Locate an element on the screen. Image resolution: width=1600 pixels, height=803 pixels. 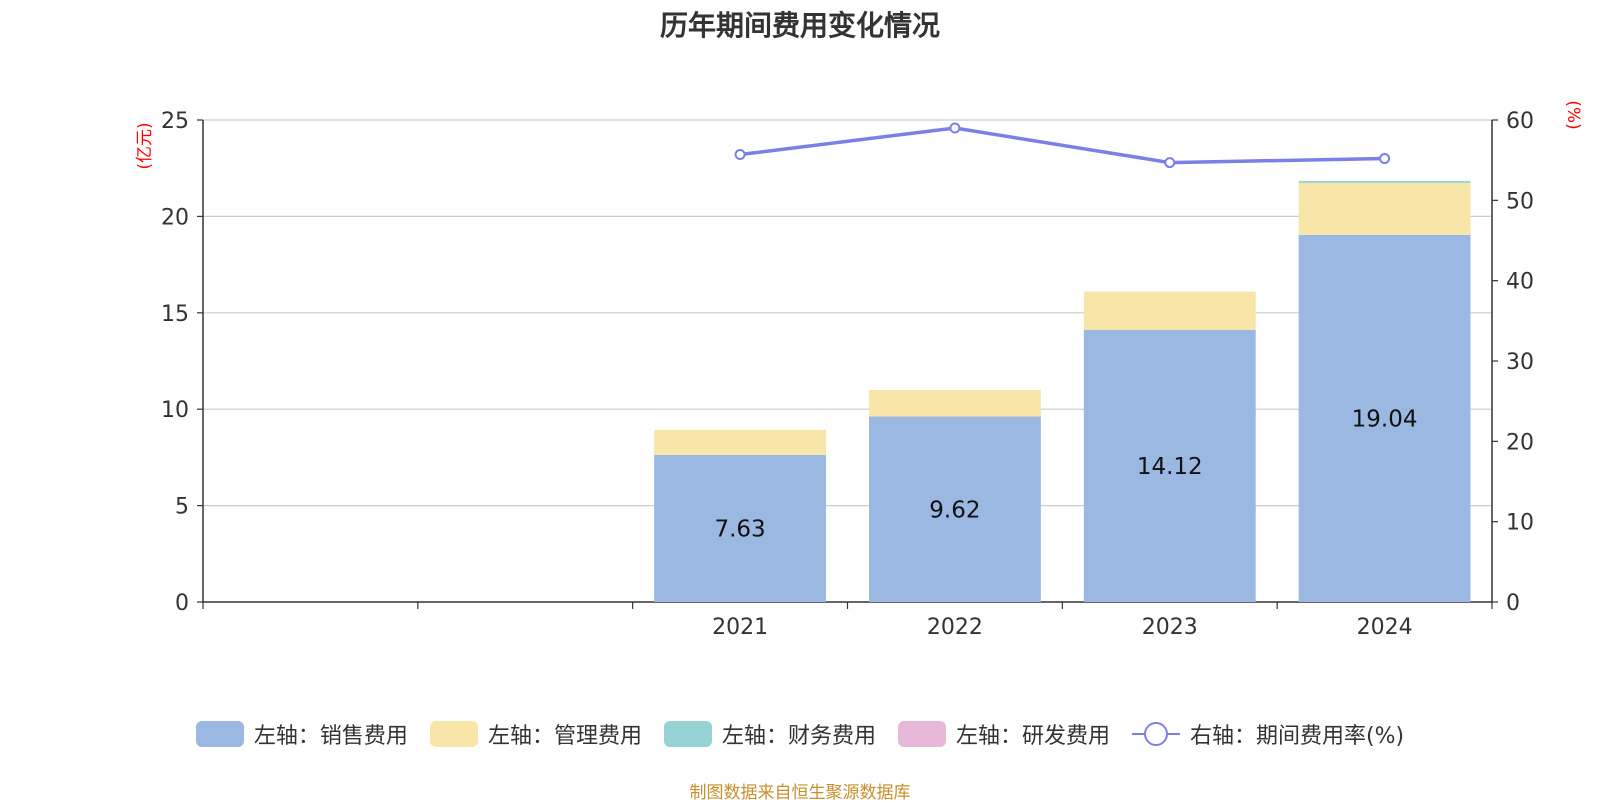
legend-label-finance: 左轴：财务费用 is located at coordinates (798, 736).